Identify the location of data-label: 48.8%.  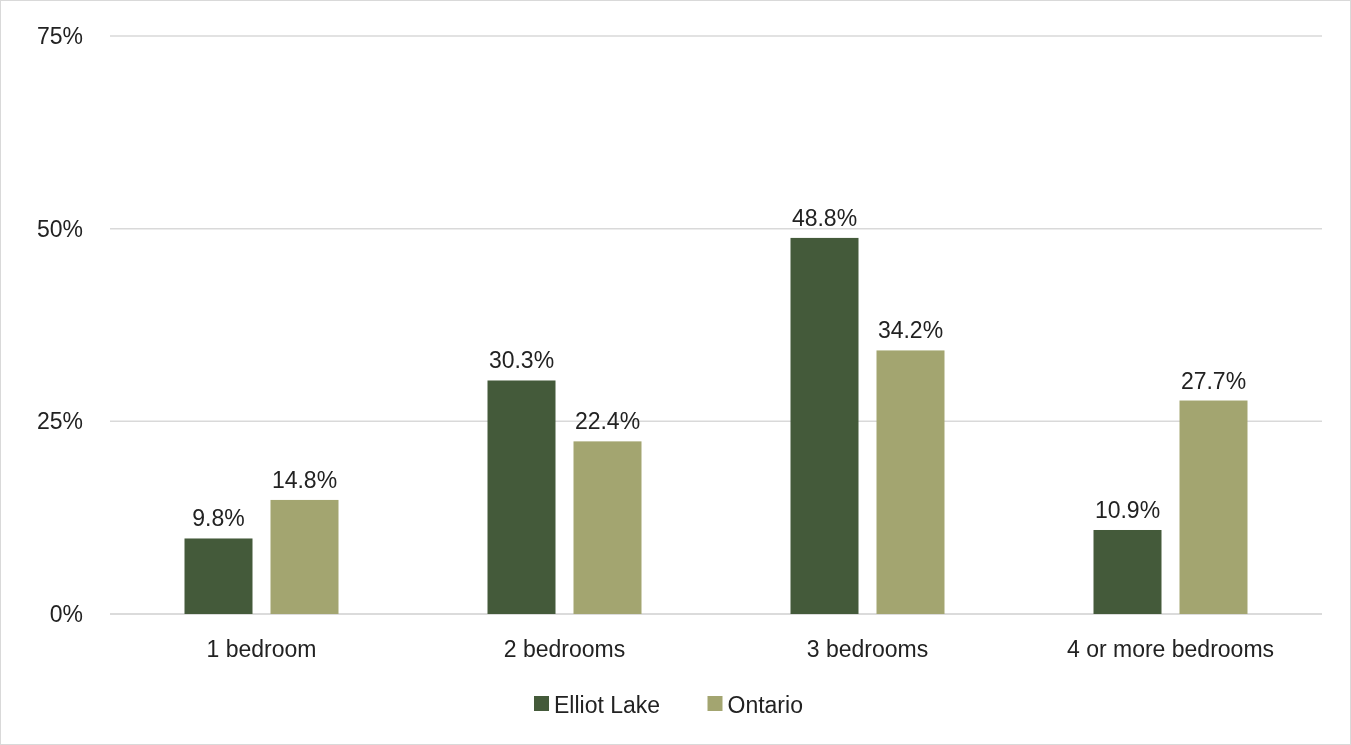
(824, 217).